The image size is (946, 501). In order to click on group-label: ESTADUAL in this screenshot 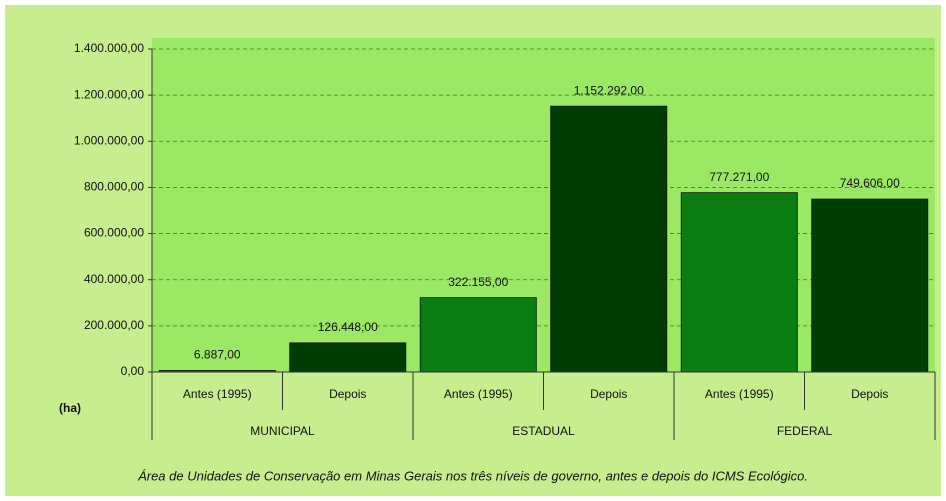, I will do `click(543, 431)`.